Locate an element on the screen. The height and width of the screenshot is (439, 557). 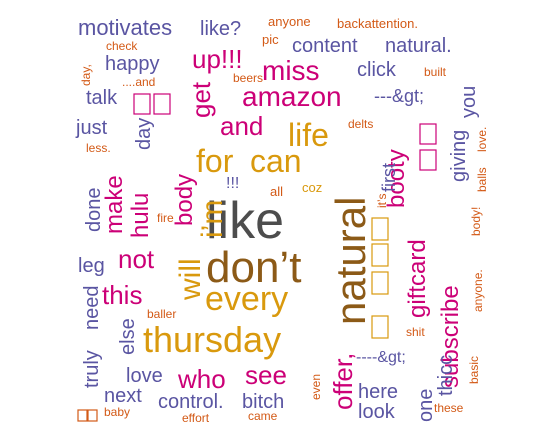
cloud-word: offer, is located at coordinates (343, 381).